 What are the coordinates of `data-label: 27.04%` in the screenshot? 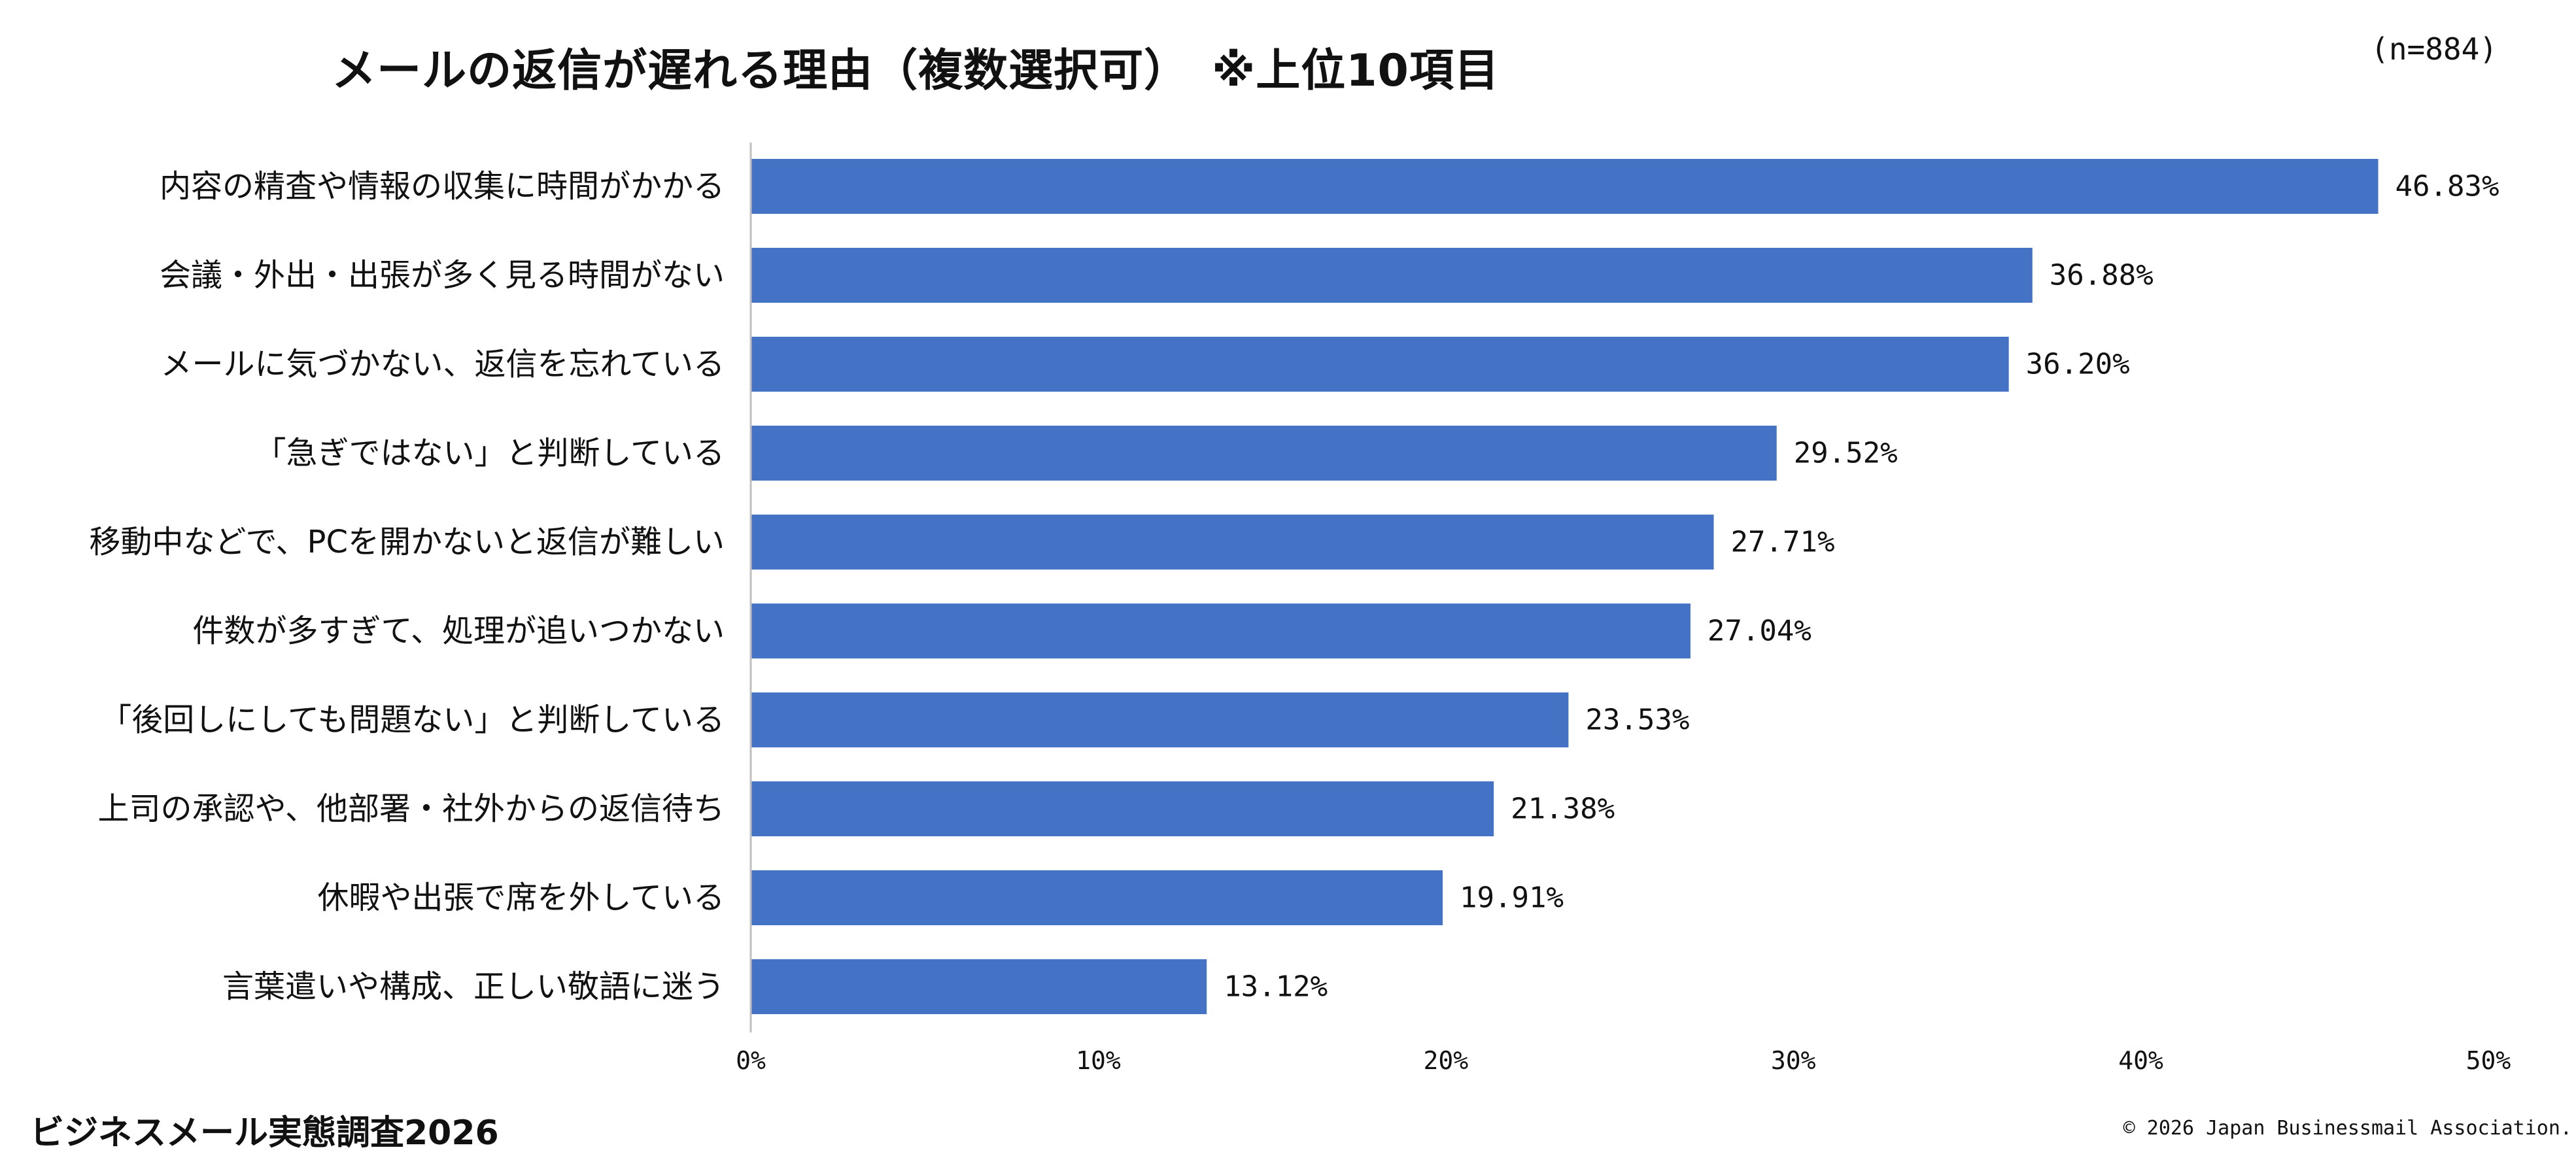 It's located at (1760, 631).